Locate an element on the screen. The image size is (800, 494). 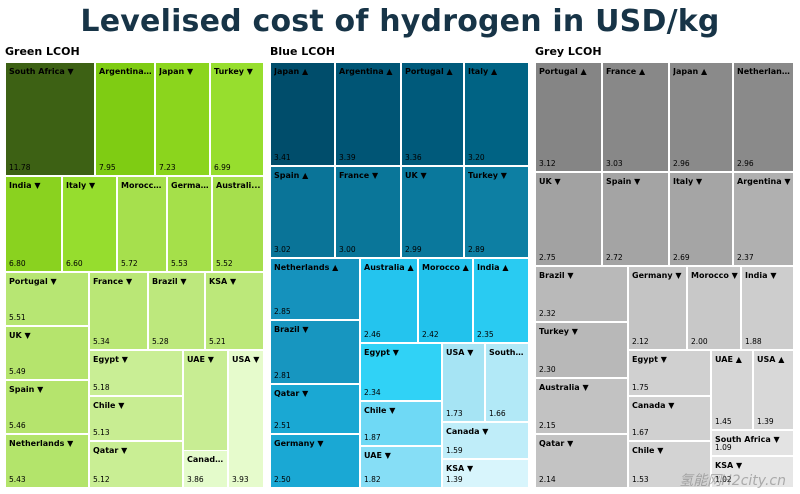
treemap-tile: Spain ▲ 3.02 is located at coordinates (302, 212).